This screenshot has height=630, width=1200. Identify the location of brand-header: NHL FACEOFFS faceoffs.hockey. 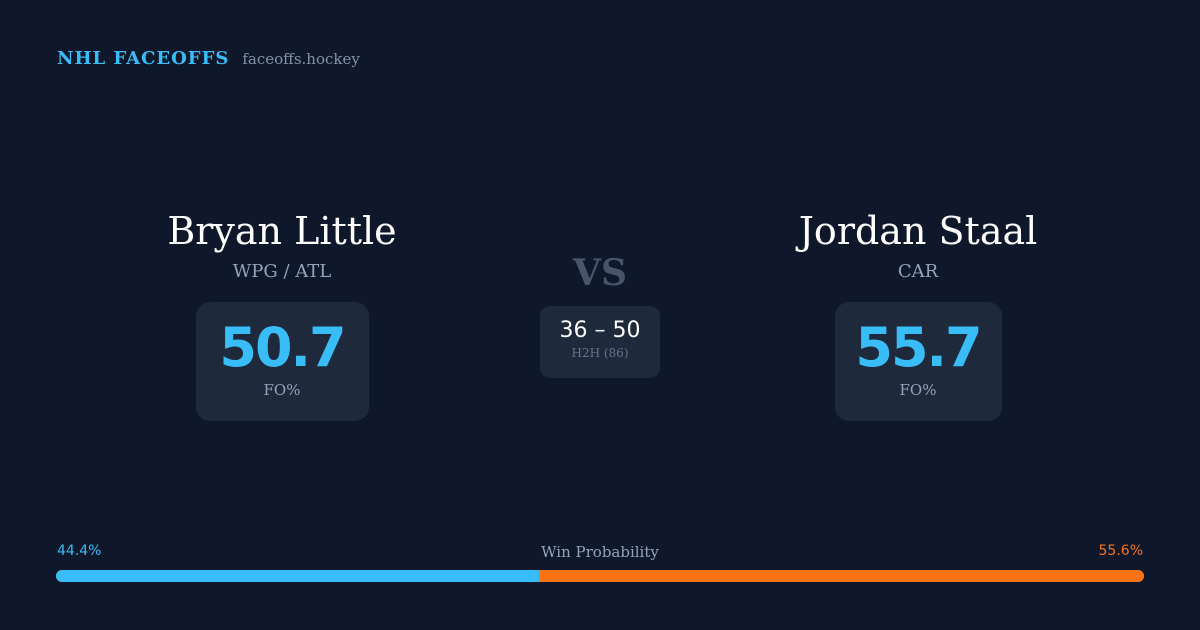
(208, 58).